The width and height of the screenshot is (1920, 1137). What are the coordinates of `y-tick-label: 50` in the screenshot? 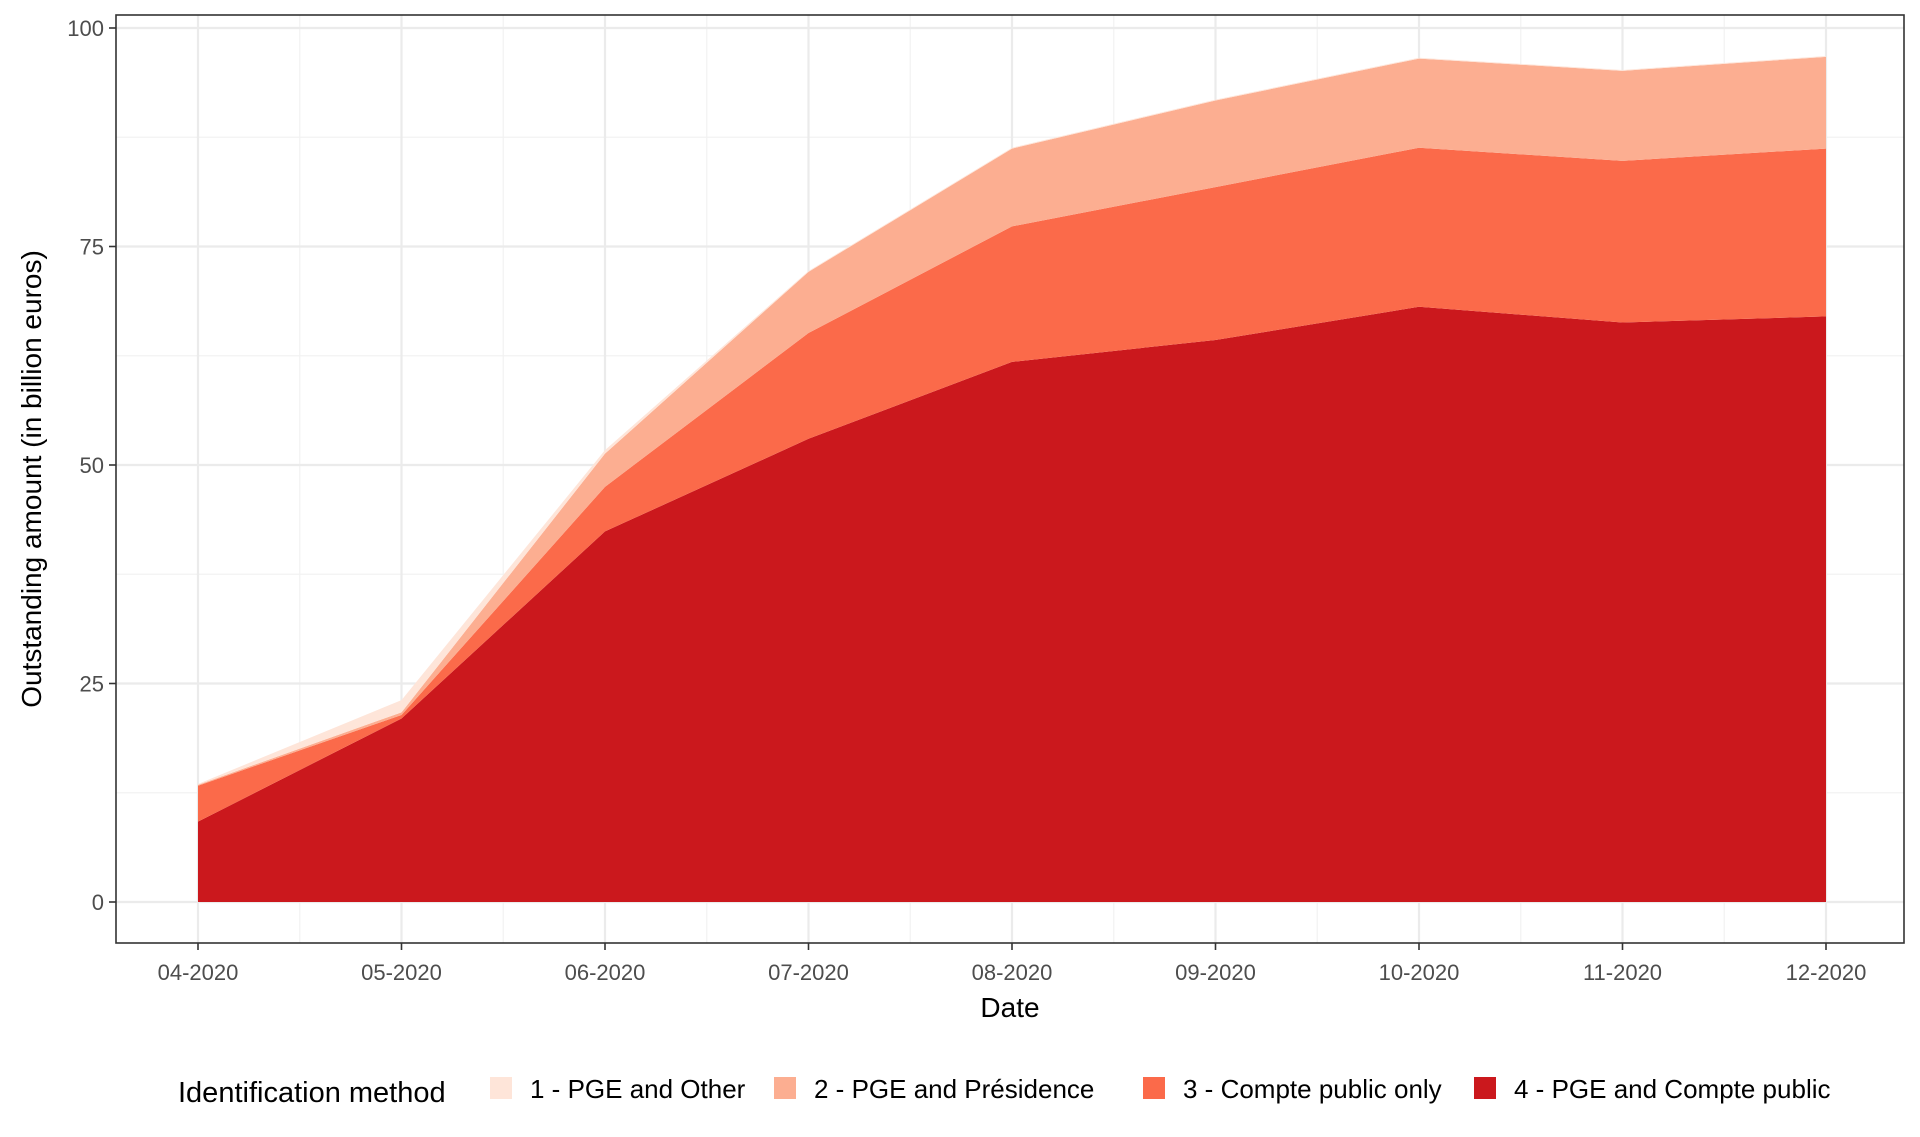 It's located at (92, 465).